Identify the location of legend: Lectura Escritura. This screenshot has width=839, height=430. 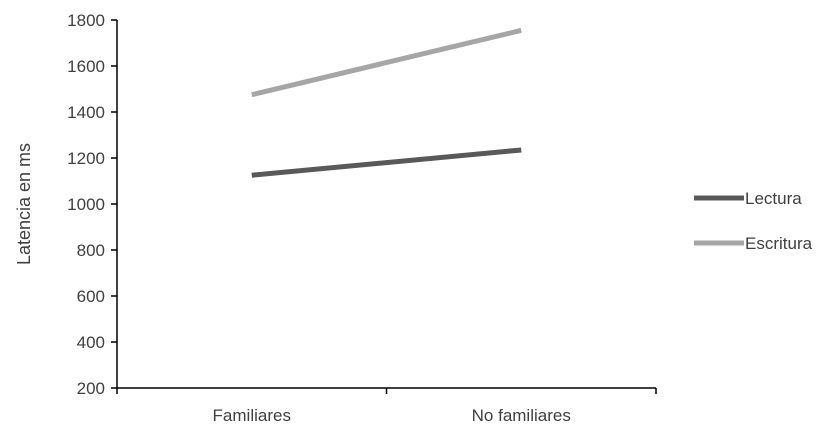
(753, 221).